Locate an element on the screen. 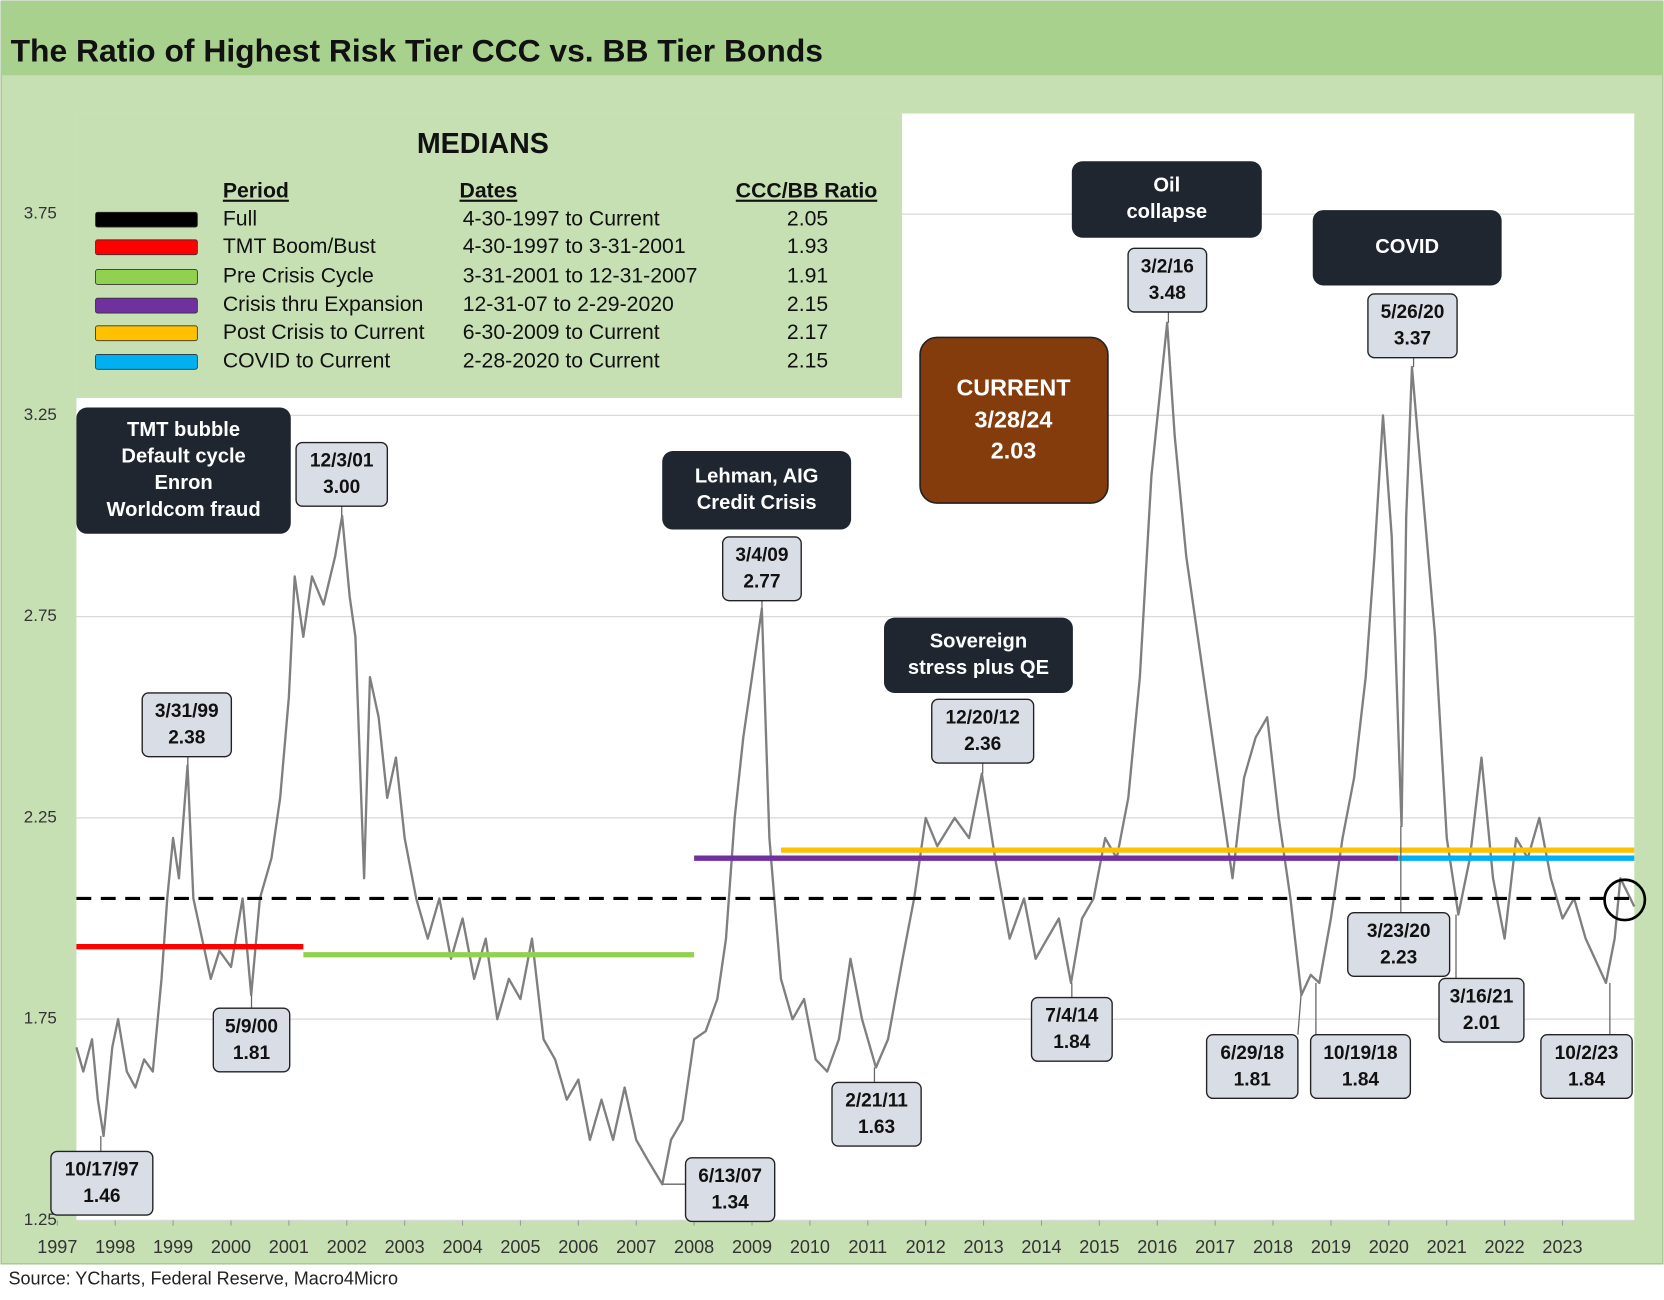 This screenshot has width=1664, height=1300. annotation-value: 1.34 is located at coordinates (731, 1202).